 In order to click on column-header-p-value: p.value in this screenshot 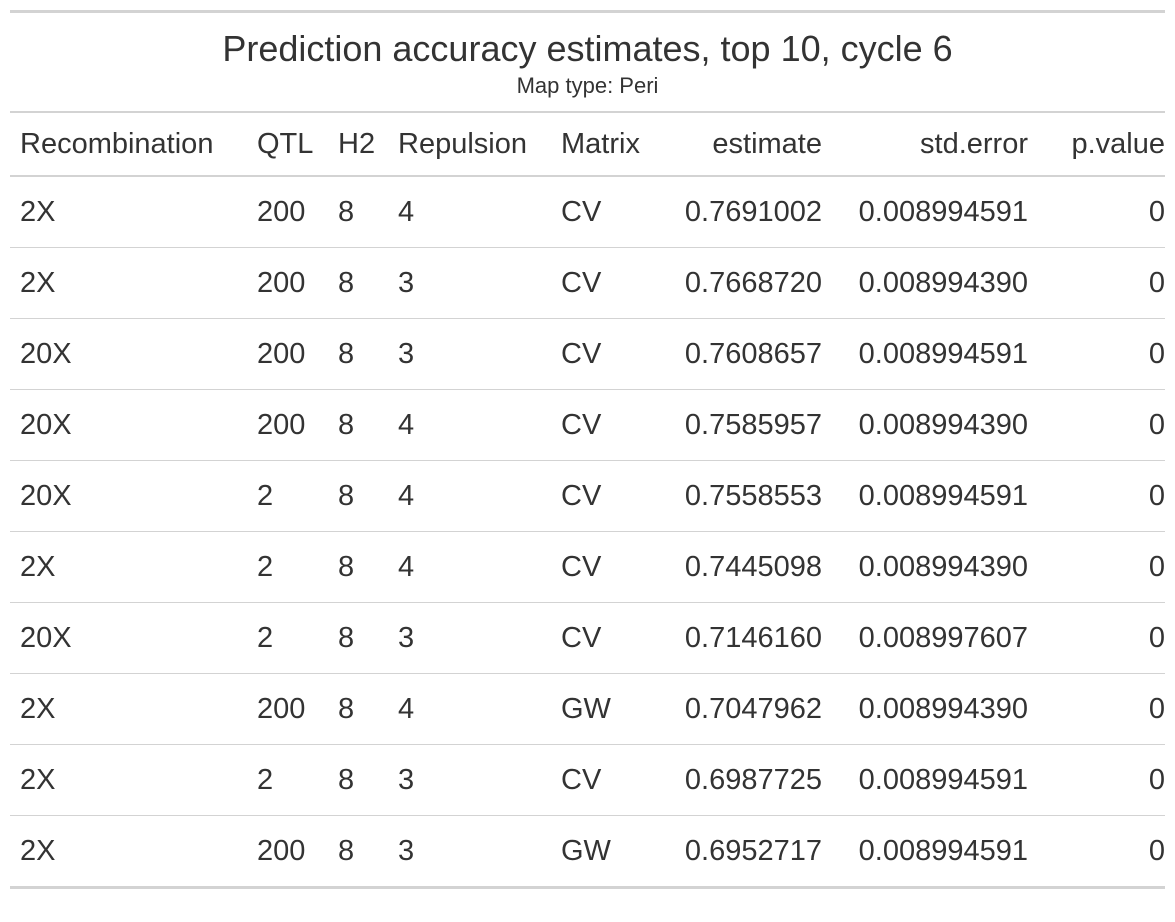, I will do `click(1101, 145)`.